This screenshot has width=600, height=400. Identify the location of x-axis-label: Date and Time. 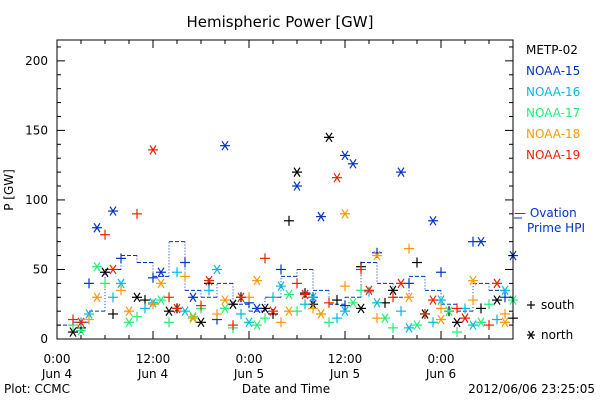
(286, 389).